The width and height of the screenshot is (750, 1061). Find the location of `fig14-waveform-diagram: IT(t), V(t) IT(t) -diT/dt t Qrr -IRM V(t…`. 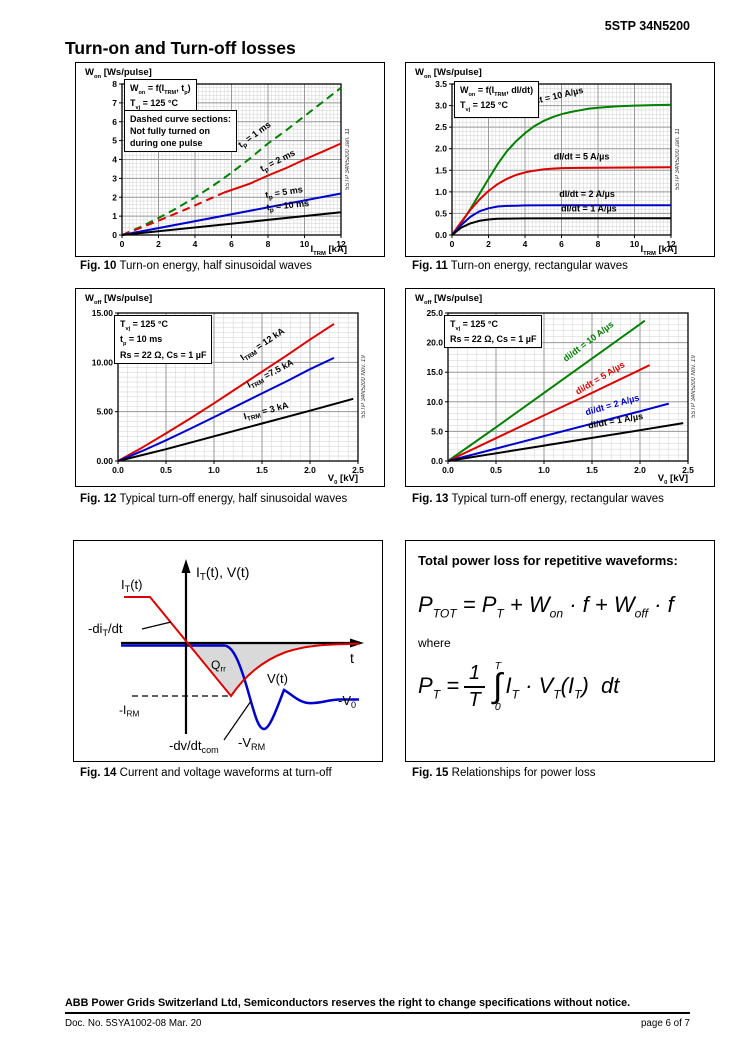

fig14-waveform-diagram: IT(t), V(t) IT(t) -diT/dt t Qrr -IRM V(t… is located at coordinates (228, 651).